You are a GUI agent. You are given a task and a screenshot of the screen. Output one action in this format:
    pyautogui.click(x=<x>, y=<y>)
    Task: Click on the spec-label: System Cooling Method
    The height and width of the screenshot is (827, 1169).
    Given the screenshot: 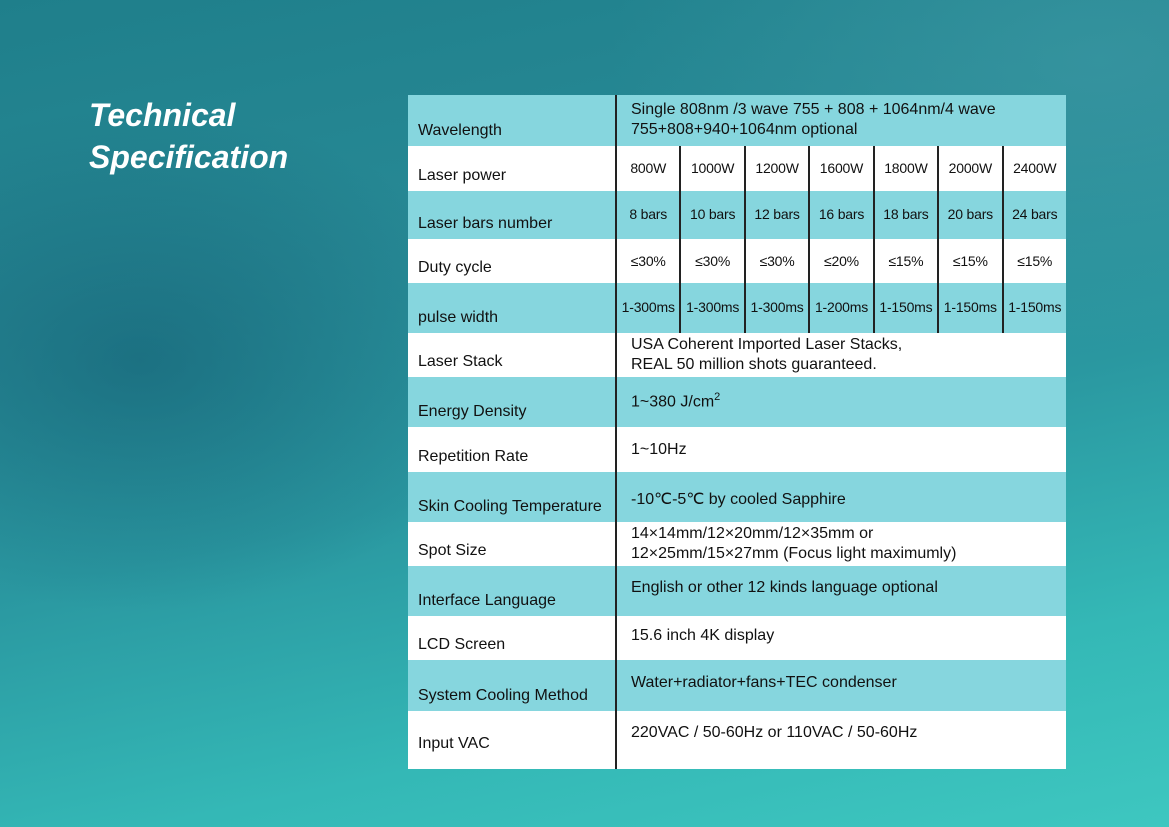 What is the action you would take?
    pyautogui.click(x=512, y=685)
    